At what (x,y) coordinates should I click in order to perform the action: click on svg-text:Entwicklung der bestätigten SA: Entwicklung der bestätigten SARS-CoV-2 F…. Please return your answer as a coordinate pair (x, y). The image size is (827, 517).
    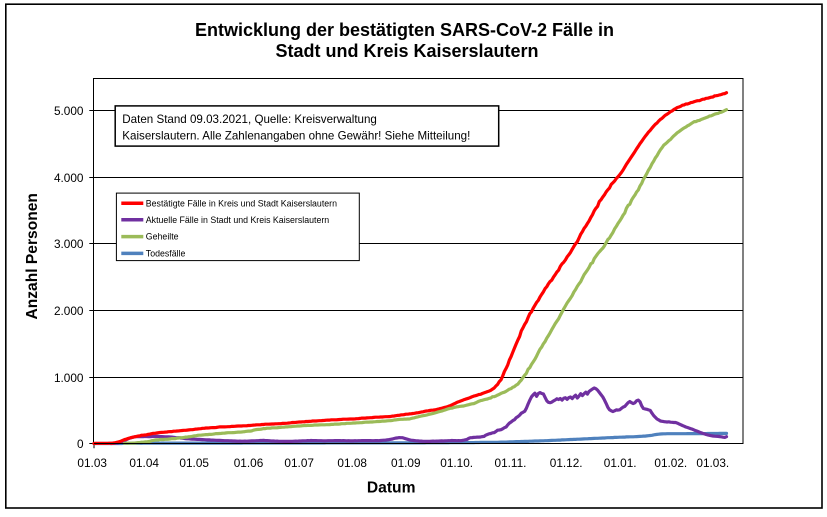
    Looking at the image, I should click on (404, 30).